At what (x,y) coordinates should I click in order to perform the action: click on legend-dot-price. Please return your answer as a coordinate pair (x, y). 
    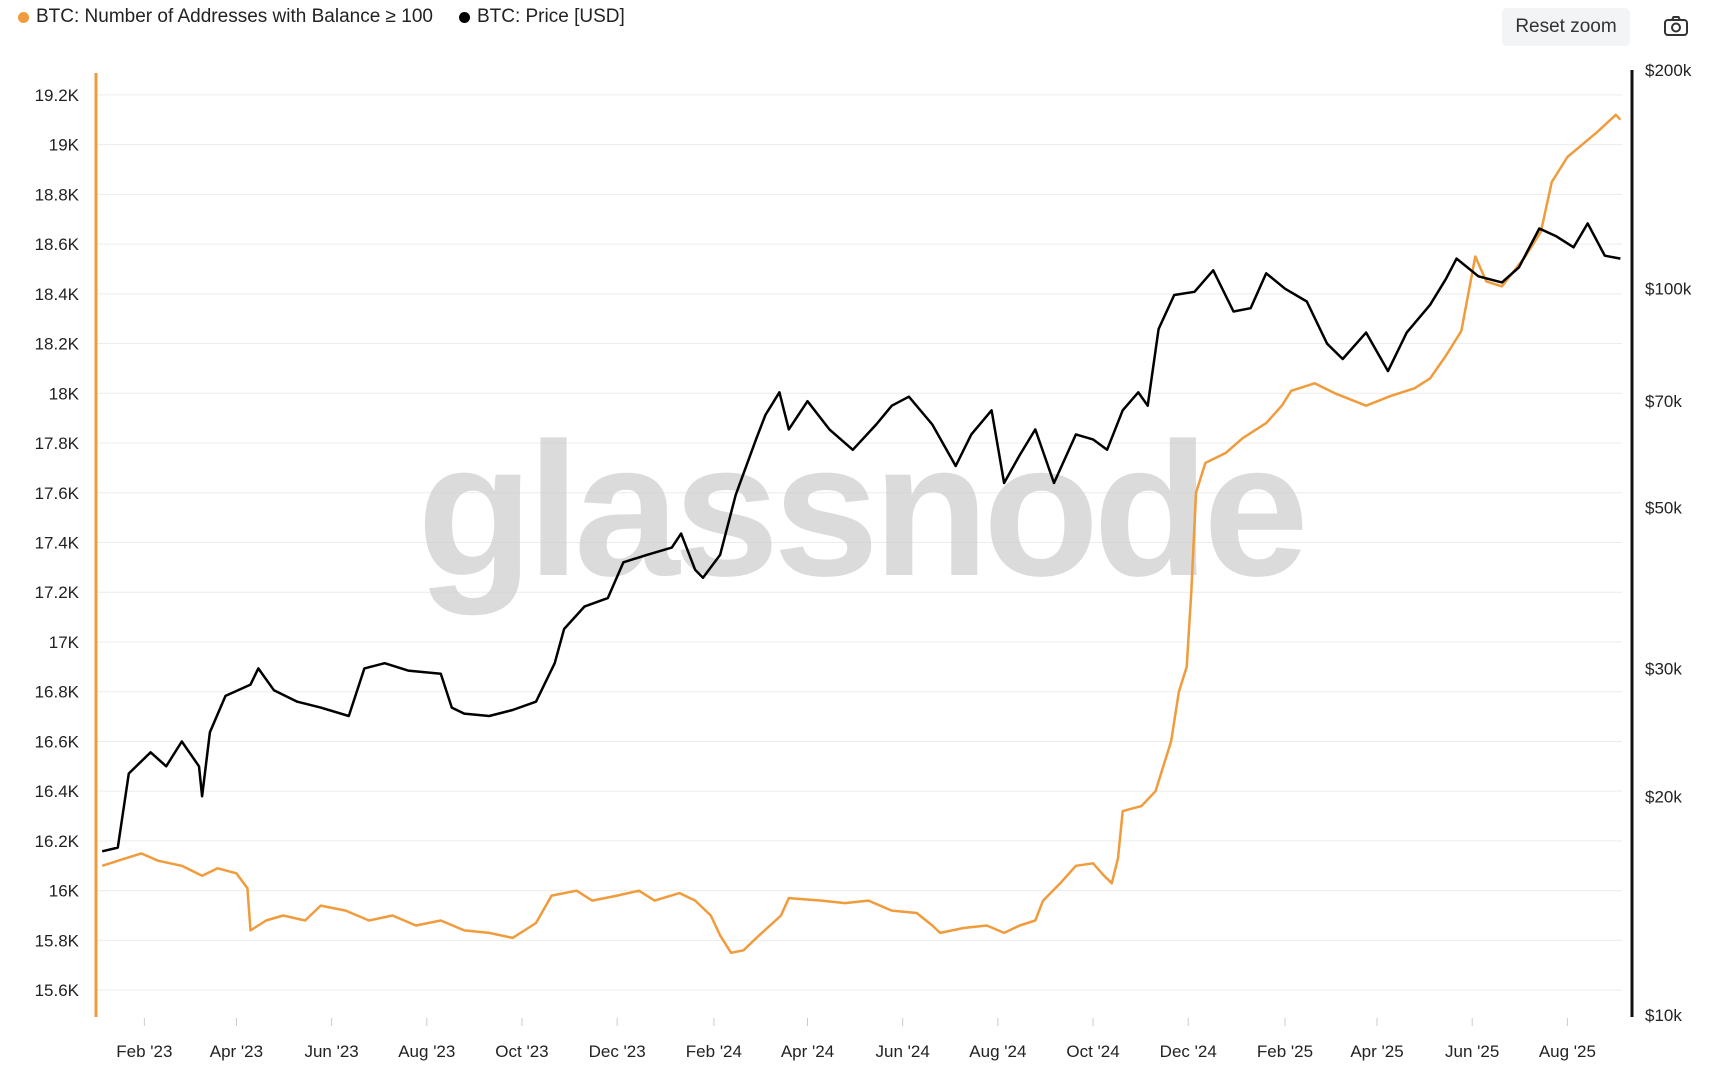
    Looking at the image, I should click on (464, 17).